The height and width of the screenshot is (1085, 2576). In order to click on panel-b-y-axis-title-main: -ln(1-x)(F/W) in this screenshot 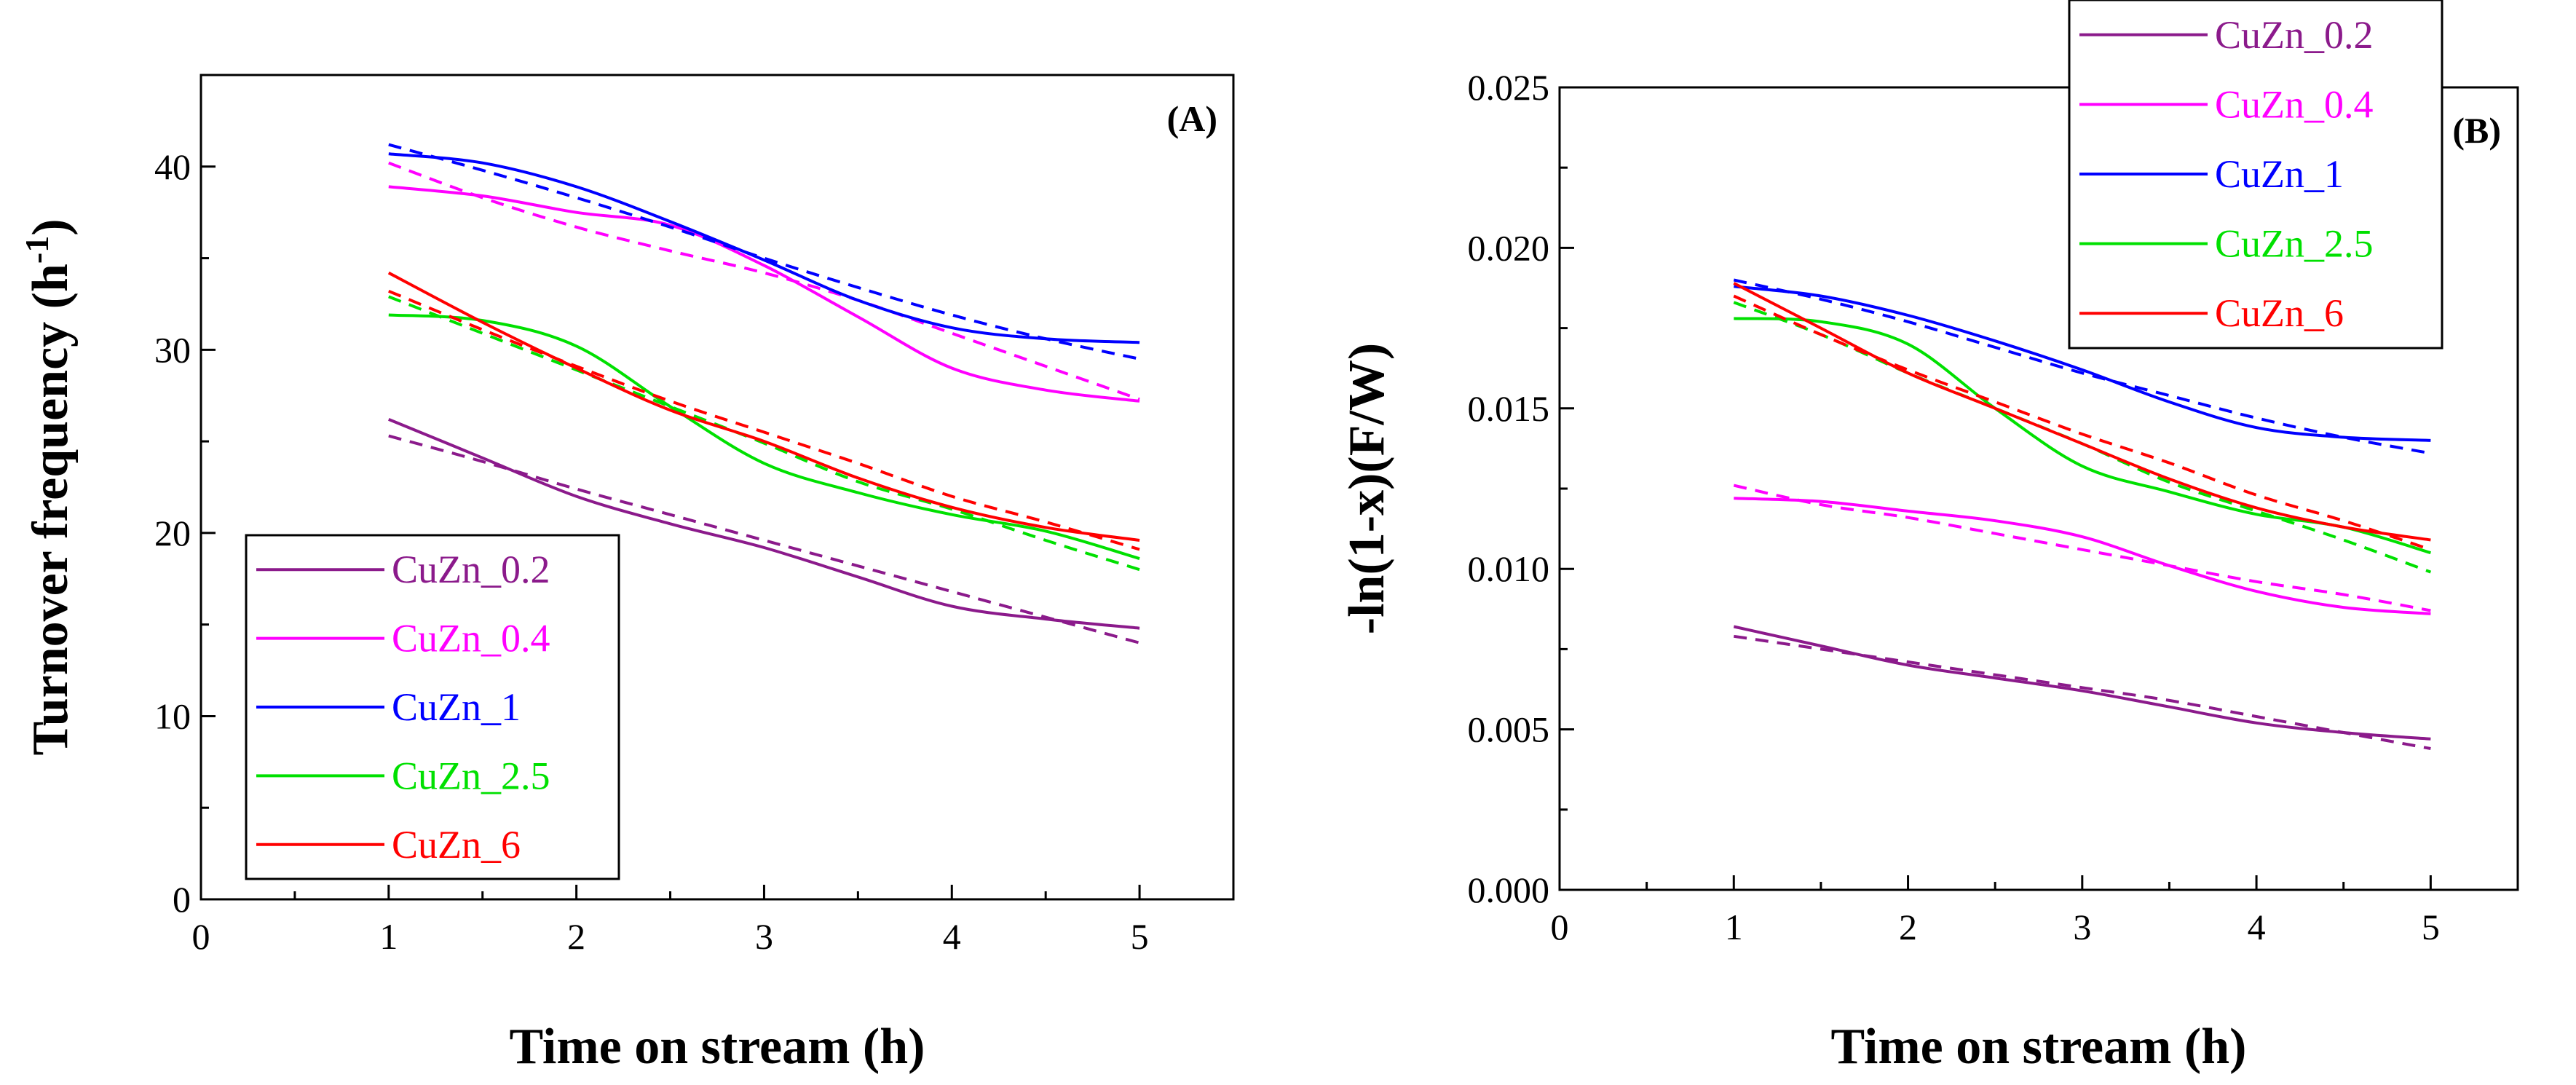, I will do `click(1367, 489)`.